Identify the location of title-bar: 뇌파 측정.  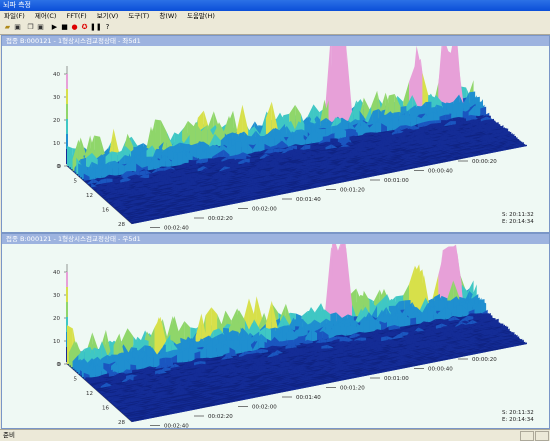
(275, 5).